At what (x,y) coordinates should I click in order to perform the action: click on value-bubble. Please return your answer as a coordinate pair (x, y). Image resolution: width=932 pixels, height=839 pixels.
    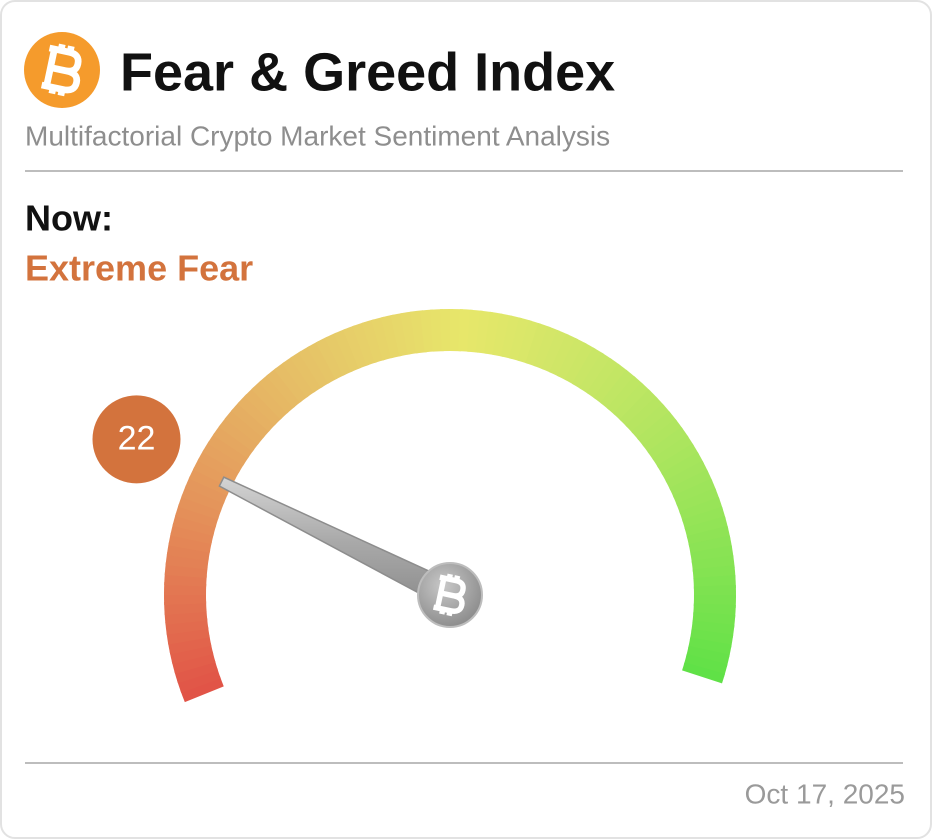
    Looking at the image, I should click on (136, 439).